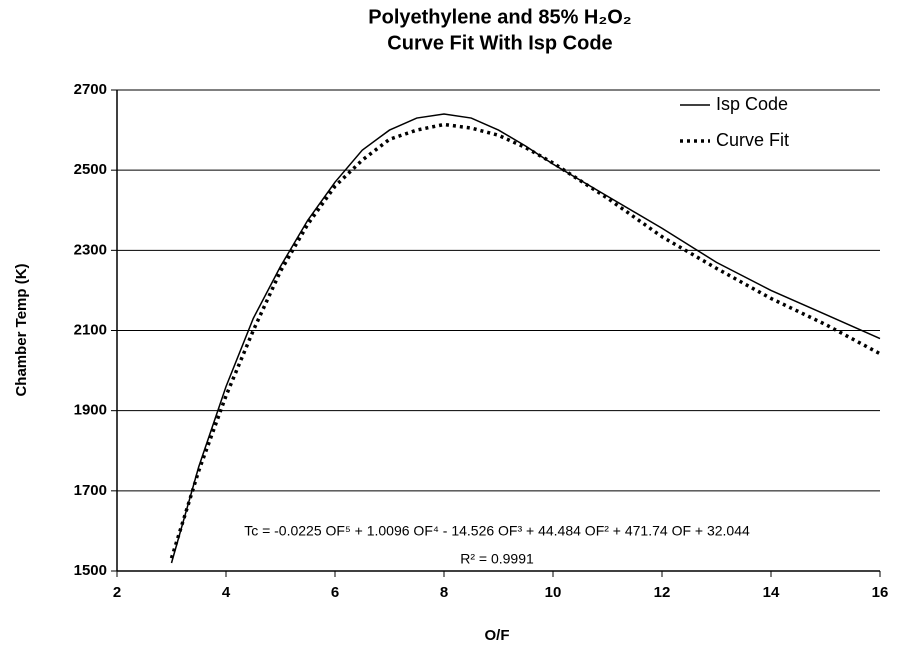  What do you see at coordinates (117, 592) in the screenshot?
I see `x-tick-label: 2` at bounding box center [117, 592].